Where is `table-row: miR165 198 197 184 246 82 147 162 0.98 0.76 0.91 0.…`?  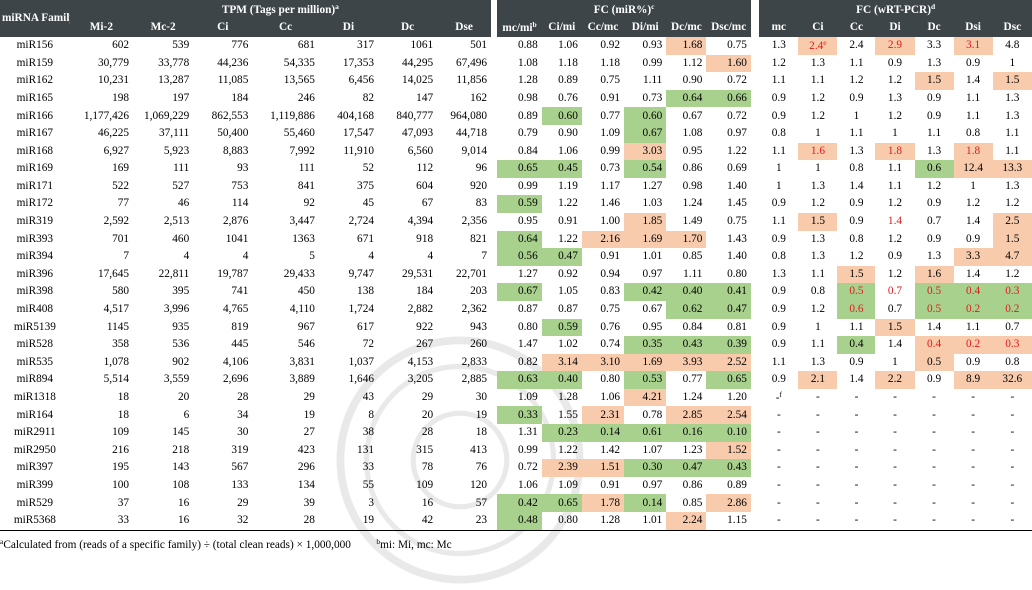 table-row: miR165 198 197 184 246 82 147 162 0.98 0.76 0.91 0.… is located at coordinates (516, 98).